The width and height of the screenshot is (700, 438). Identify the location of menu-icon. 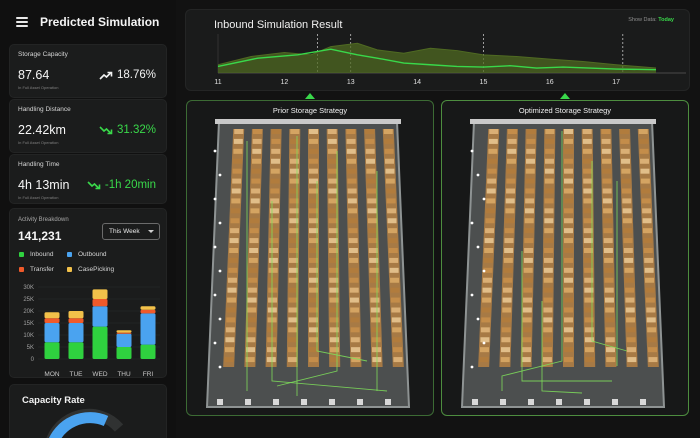
(22, 22).